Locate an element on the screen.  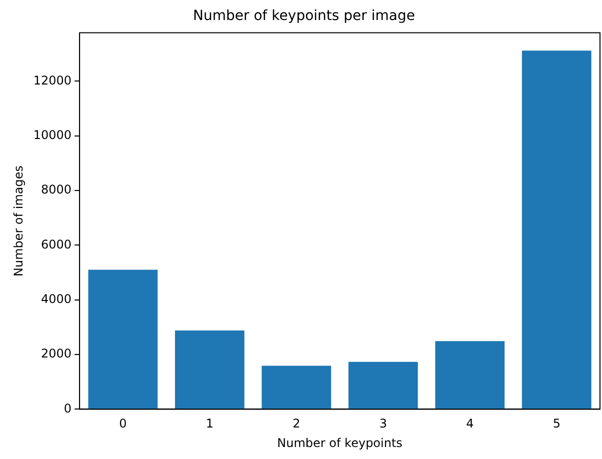
y-tick-label: 0 is located at coordinates (68, 408).